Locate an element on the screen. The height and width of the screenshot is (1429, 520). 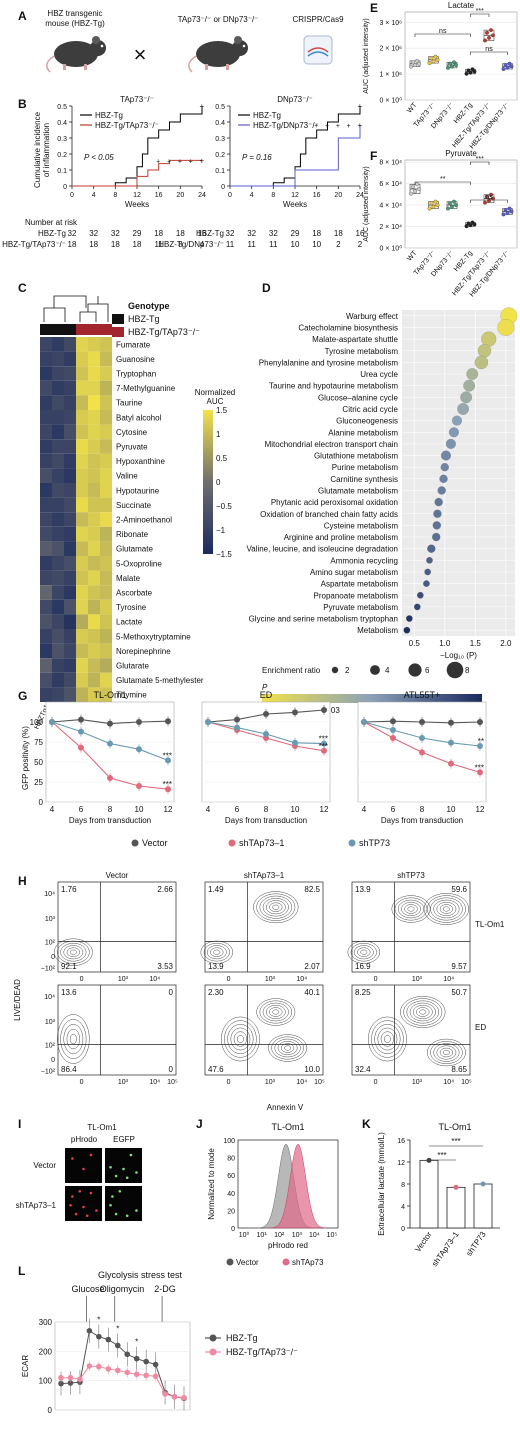
pathway-label: Warburg effect is located at coordinates (372, 316).